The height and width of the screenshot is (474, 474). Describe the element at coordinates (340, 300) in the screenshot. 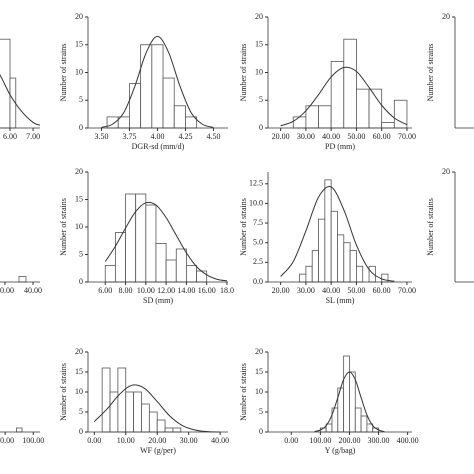

I see `x-axis-label: SL (mm)` at that location.